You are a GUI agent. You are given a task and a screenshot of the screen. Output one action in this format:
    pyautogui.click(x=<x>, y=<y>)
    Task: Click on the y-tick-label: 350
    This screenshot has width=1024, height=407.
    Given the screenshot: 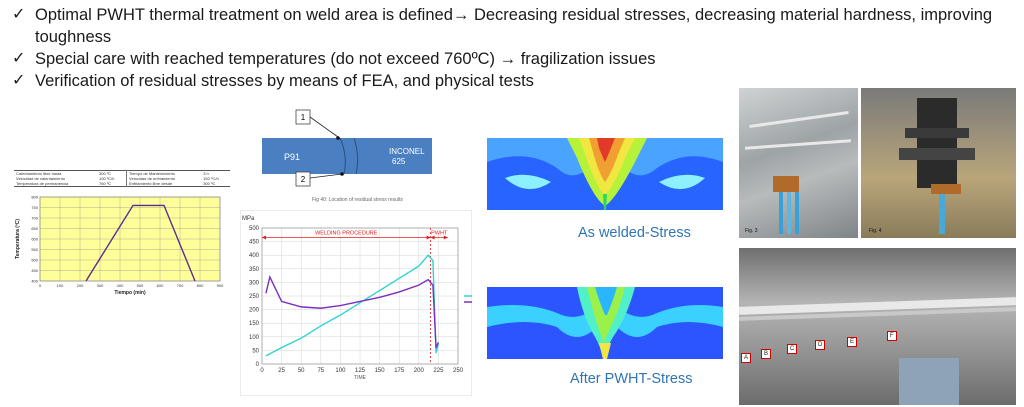 What is the action you would take?
    pyautogui.click(x=254, y=270)
    